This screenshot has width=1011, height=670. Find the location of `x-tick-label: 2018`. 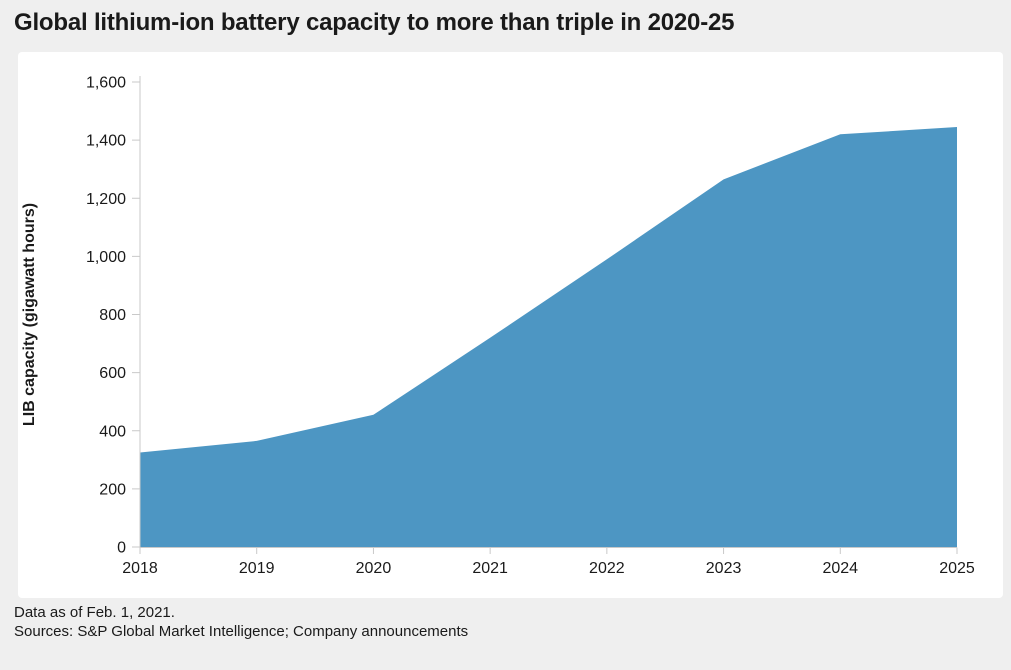

x-tick-label: 2018 is located at coordinates (140, 568).